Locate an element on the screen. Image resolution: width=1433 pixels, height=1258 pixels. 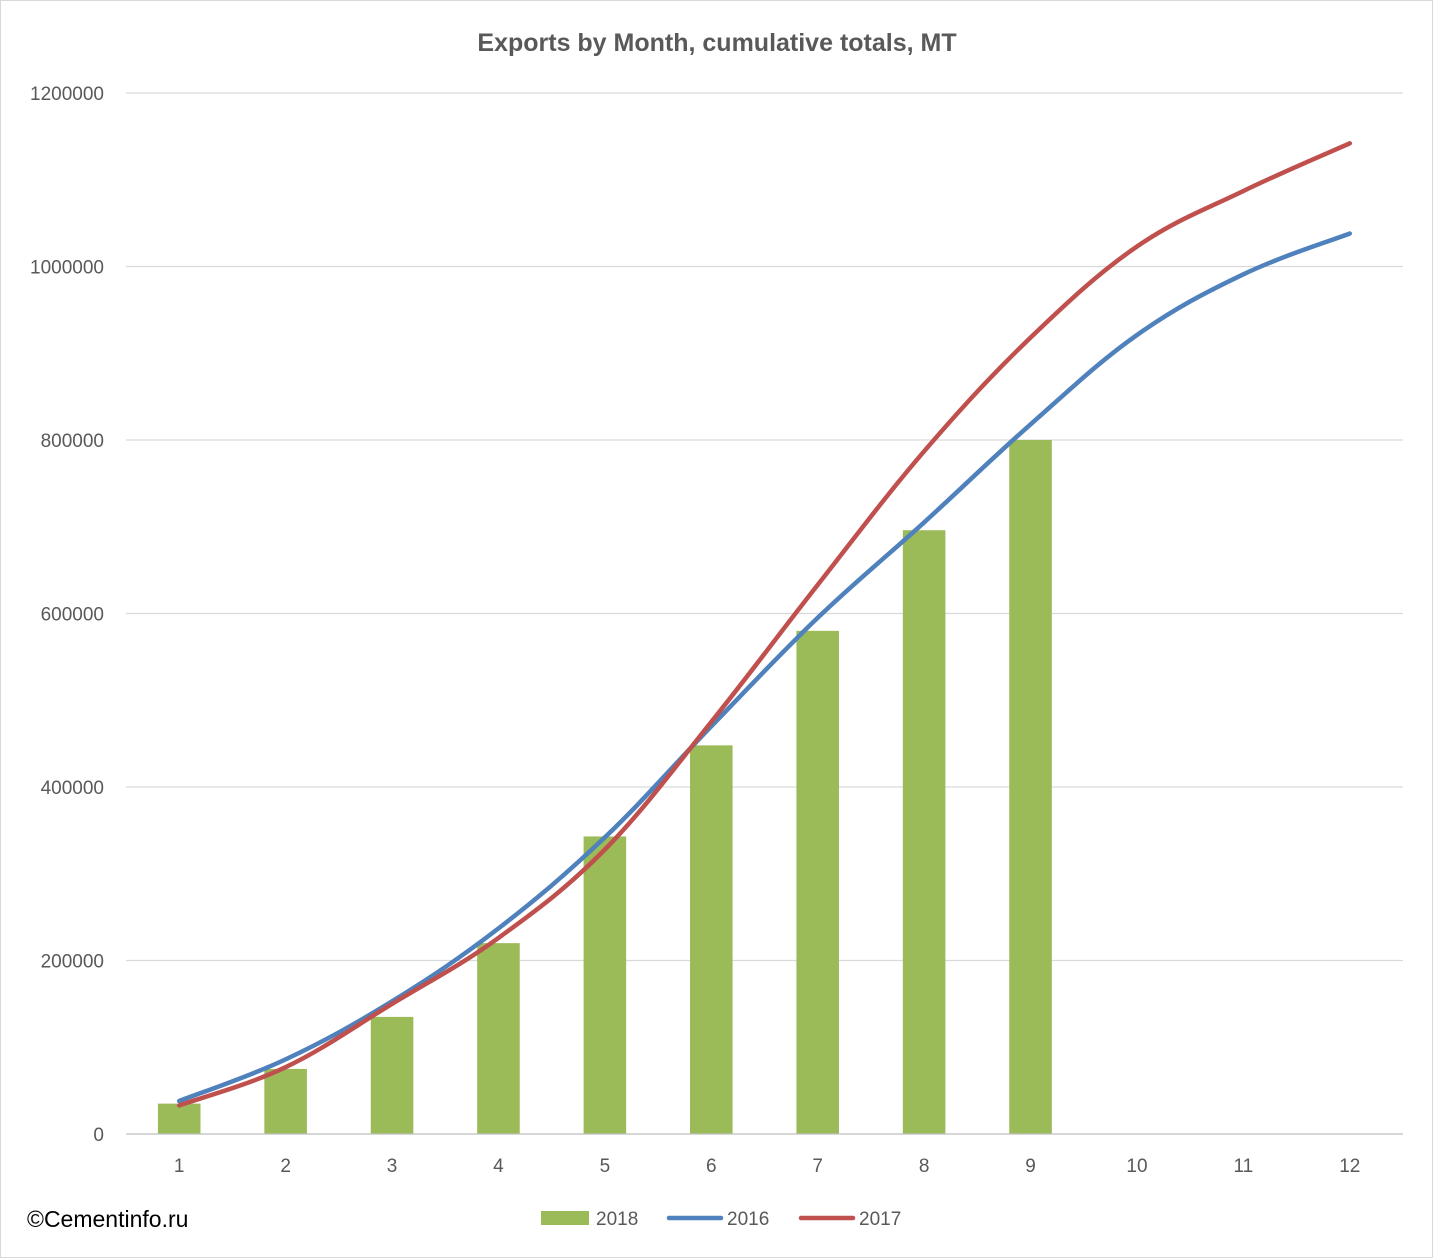
y-tick-label: 600000 is located at coordinates (72, 615).